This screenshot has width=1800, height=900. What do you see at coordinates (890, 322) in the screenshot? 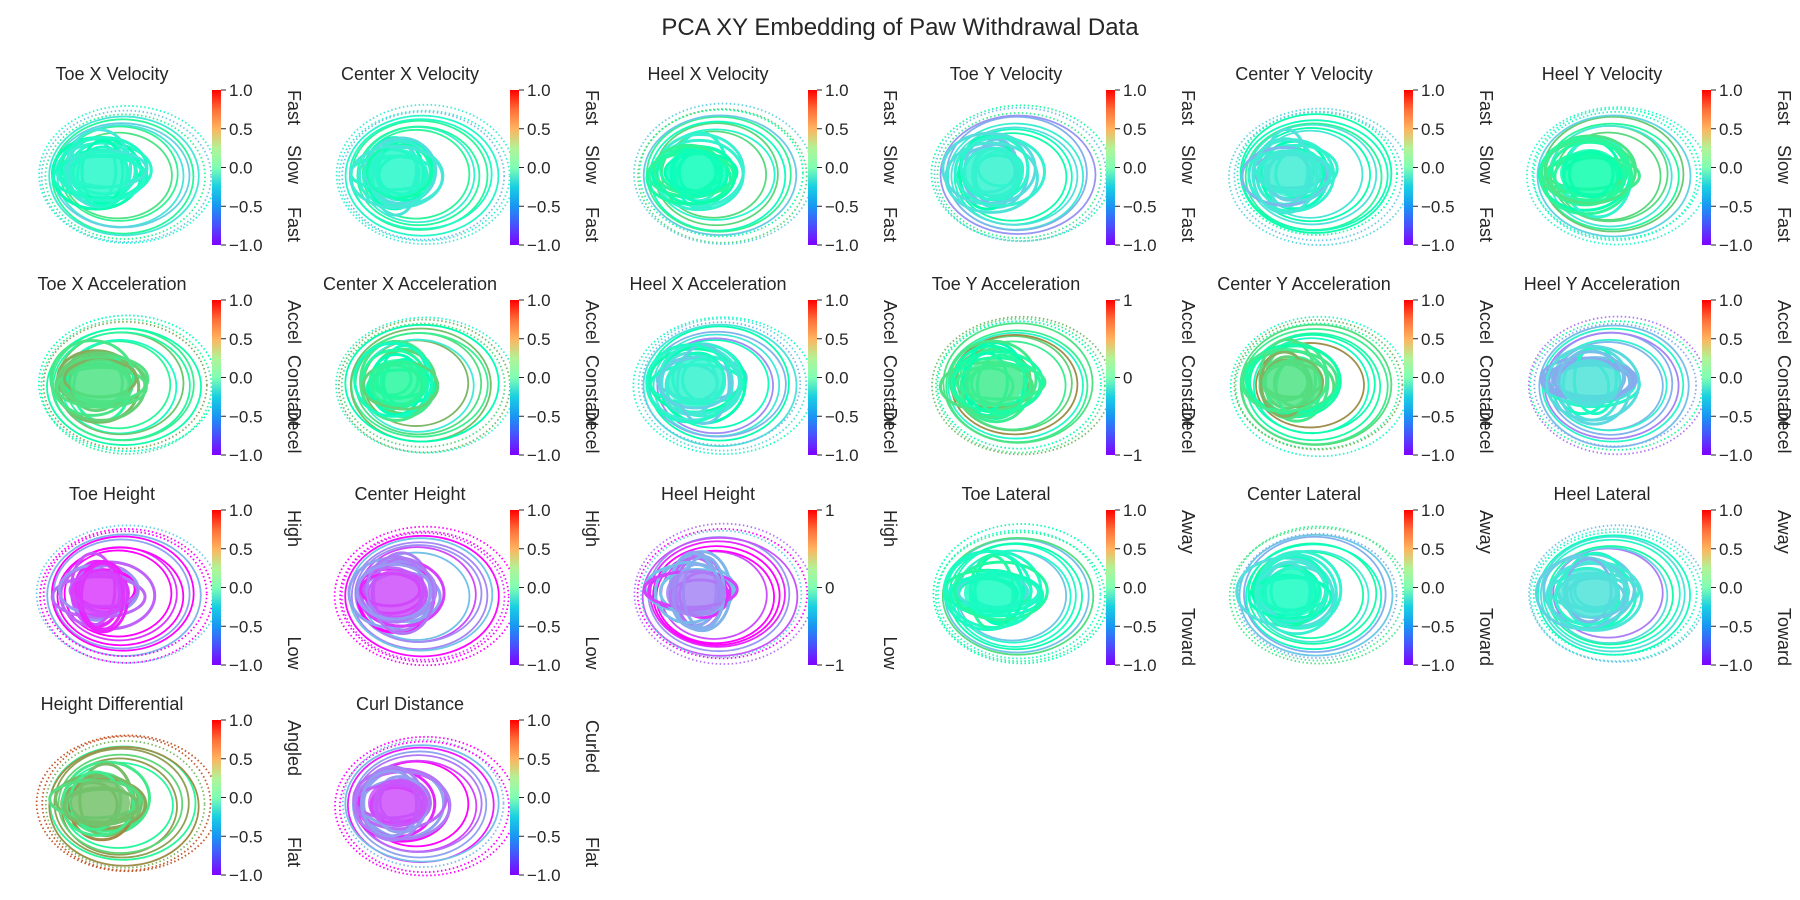
I see `colorbar-label-top: Accel` at bounding box center [890, 322].